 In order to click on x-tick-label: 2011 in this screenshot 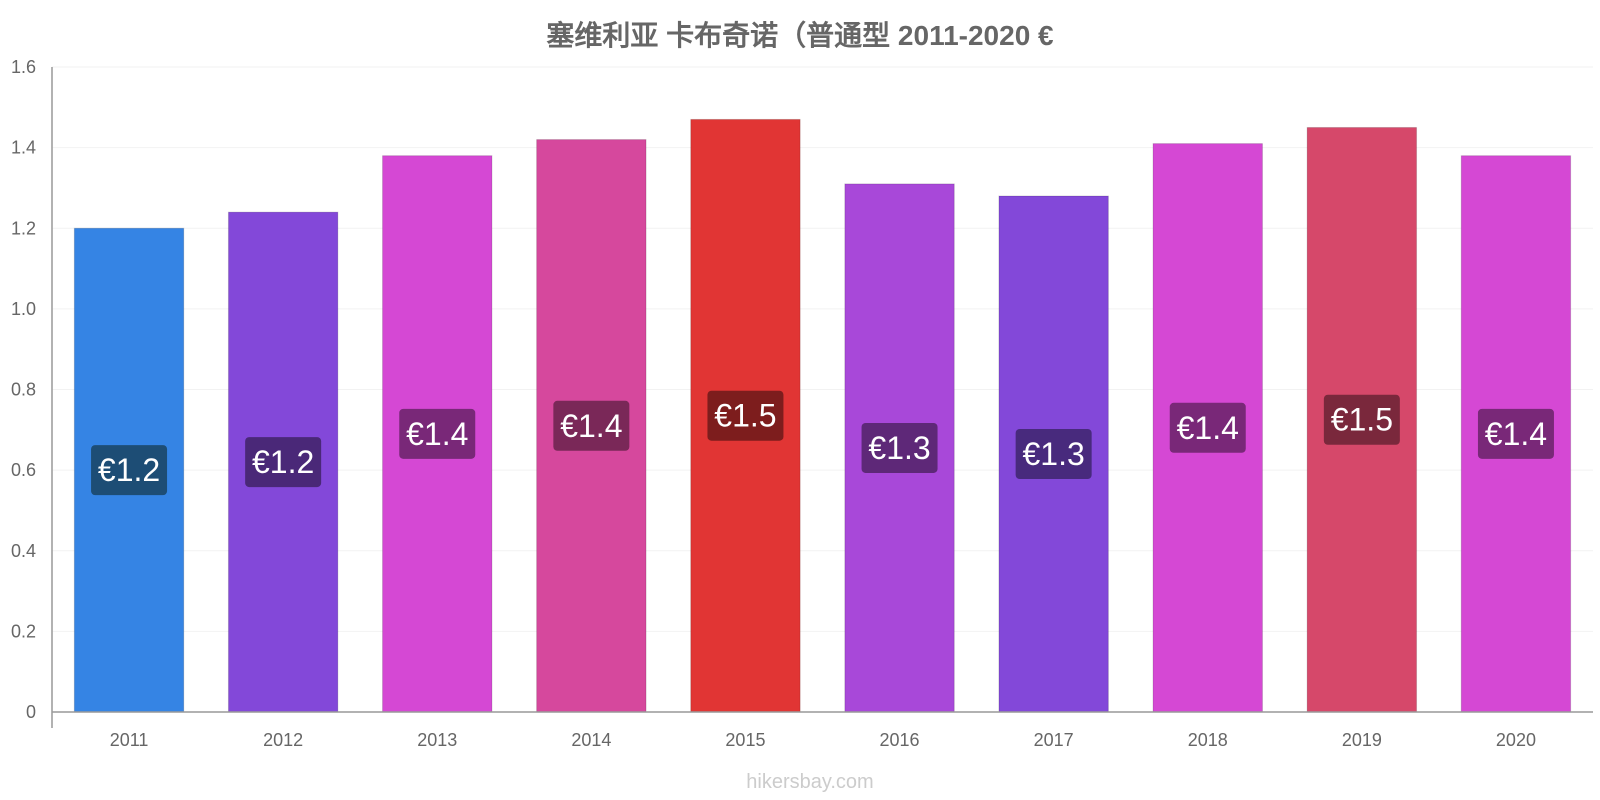, I will do `click(129, 740)`.